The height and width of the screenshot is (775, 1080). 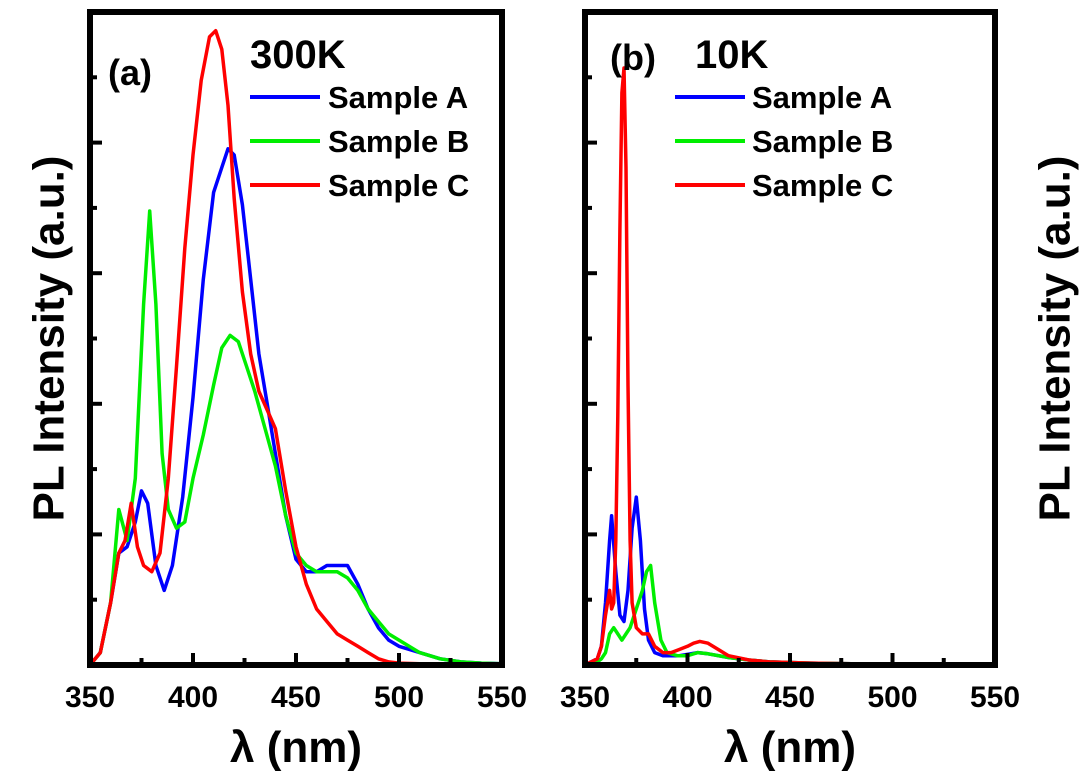 I want to click on series-line-sample-a, so click(x=790, y=581).